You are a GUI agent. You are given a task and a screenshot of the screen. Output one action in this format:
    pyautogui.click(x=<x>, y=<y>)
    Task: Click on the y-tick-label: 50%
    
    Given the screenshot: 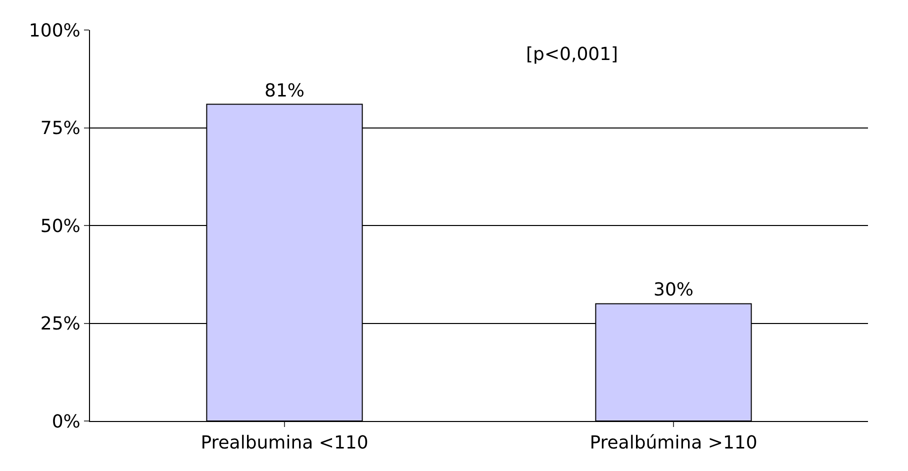 What is the action you would take?
    pyautogui.click(x=60, y=226)
    